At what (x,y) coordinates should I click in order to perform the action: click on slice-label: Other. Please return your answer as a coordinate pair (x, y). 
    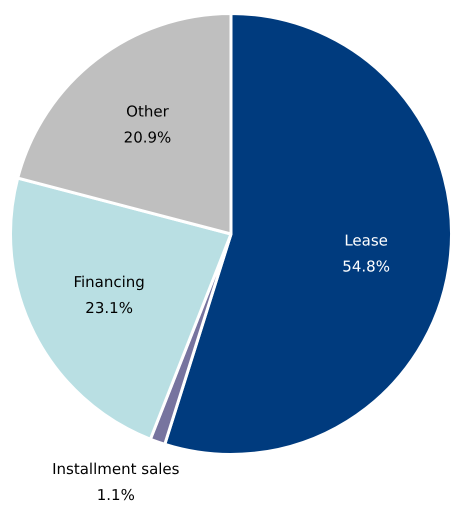
    Looking at the image, I should click on (148, 111).